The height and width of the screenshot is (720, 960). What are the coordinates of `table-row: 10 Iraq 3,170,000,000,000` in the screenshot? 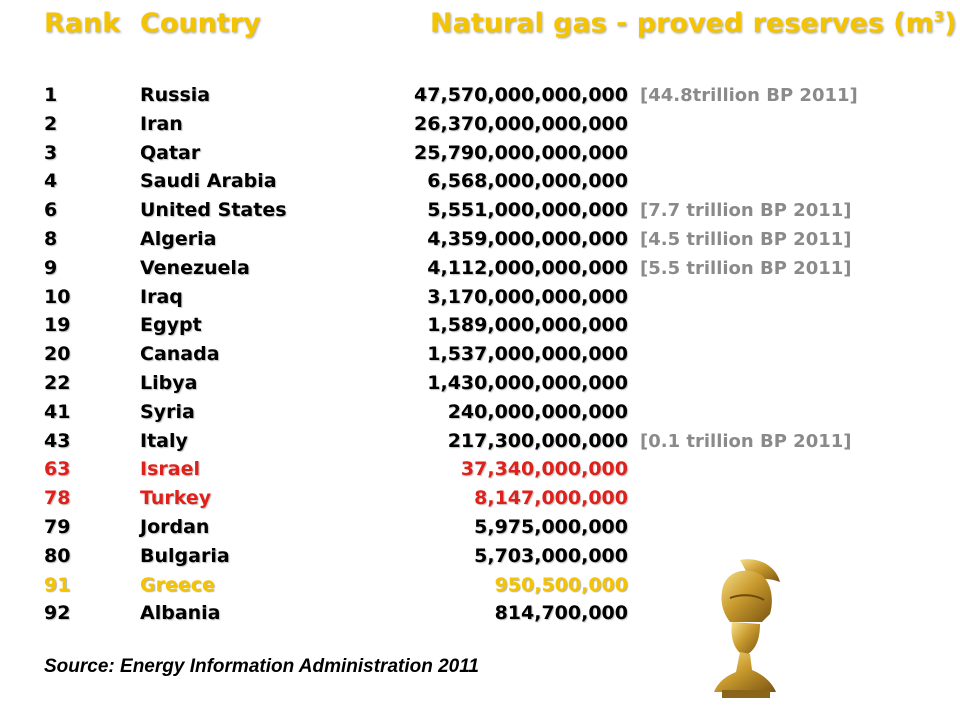 It's located at (480, 300).